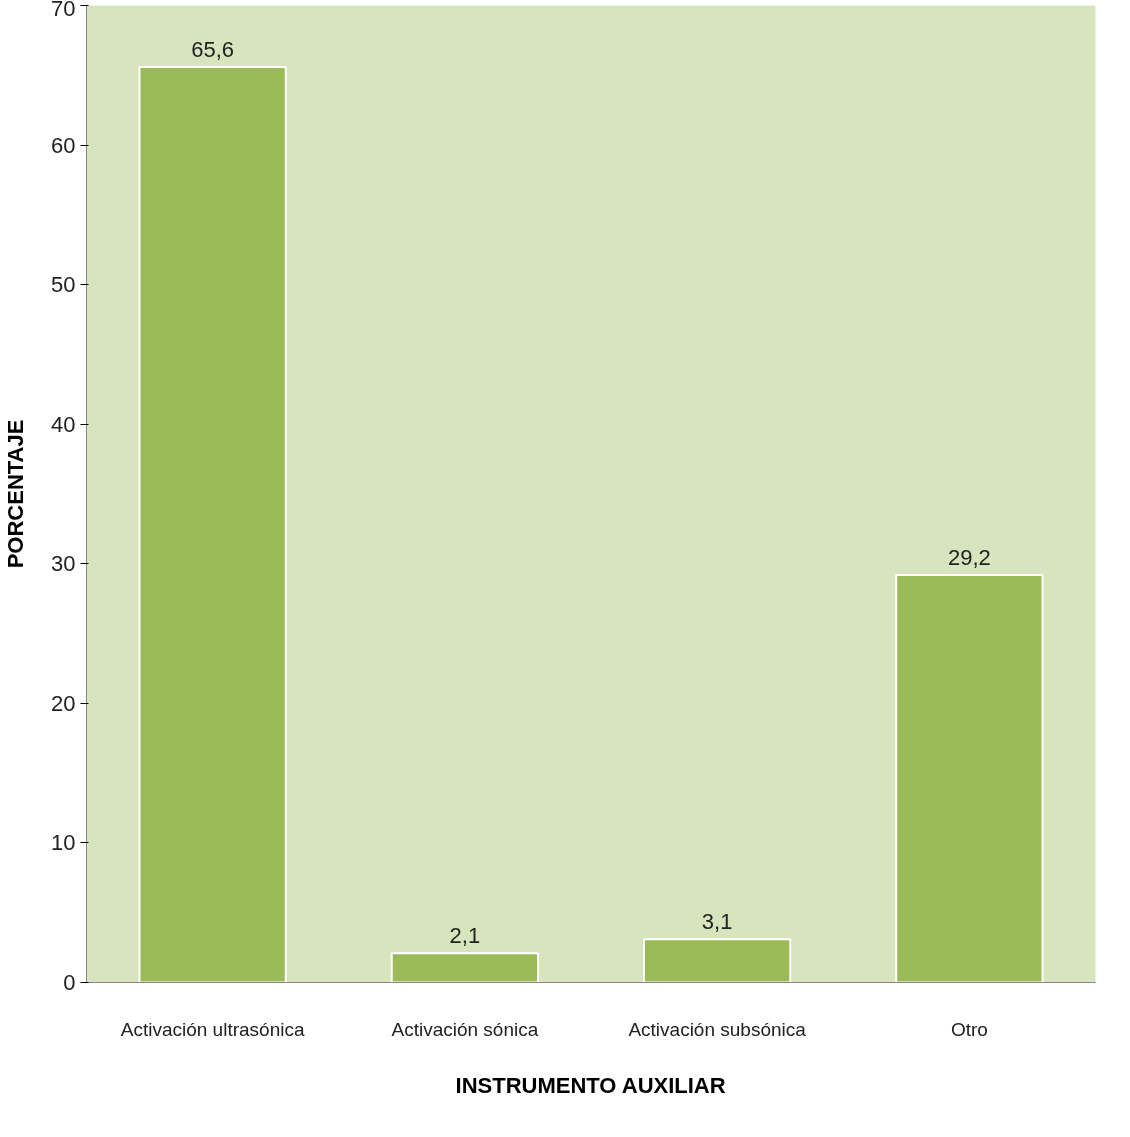 This screenshot has width=1130, height=1137. What do you see at coordinates (63, 843) in the screenshot?
I see `y-tick-label: 10` at bounding box center [63, 843].